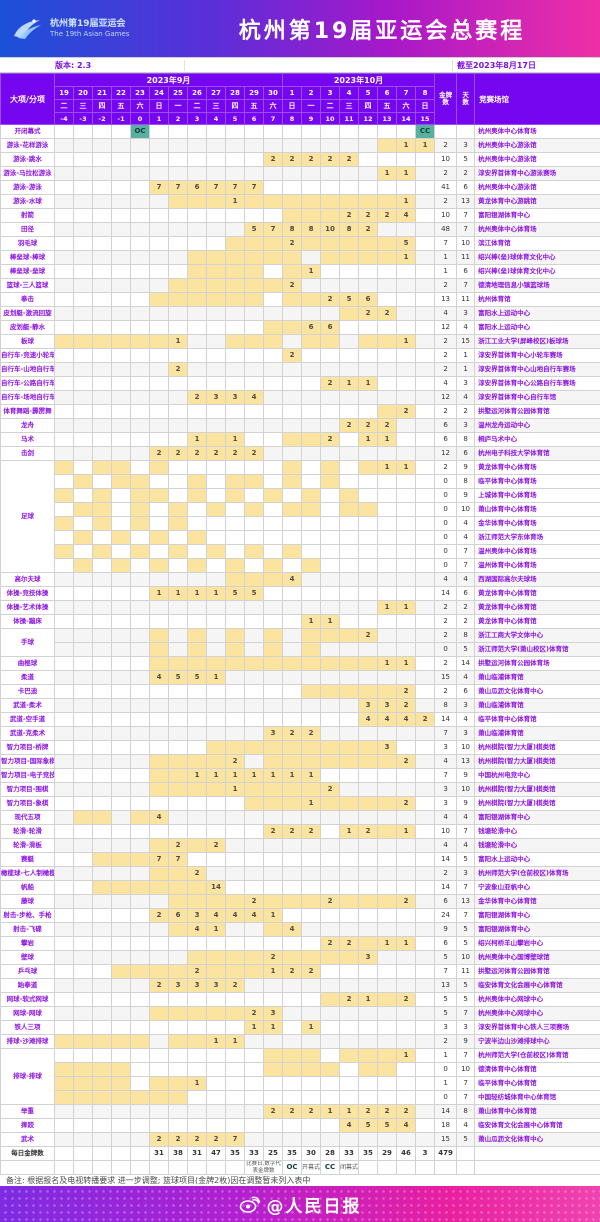 The width and height of the screenshot is (600, 1222). I want to click on sport-name-cell: 智力项目-电子竞技, so click(28, 776).